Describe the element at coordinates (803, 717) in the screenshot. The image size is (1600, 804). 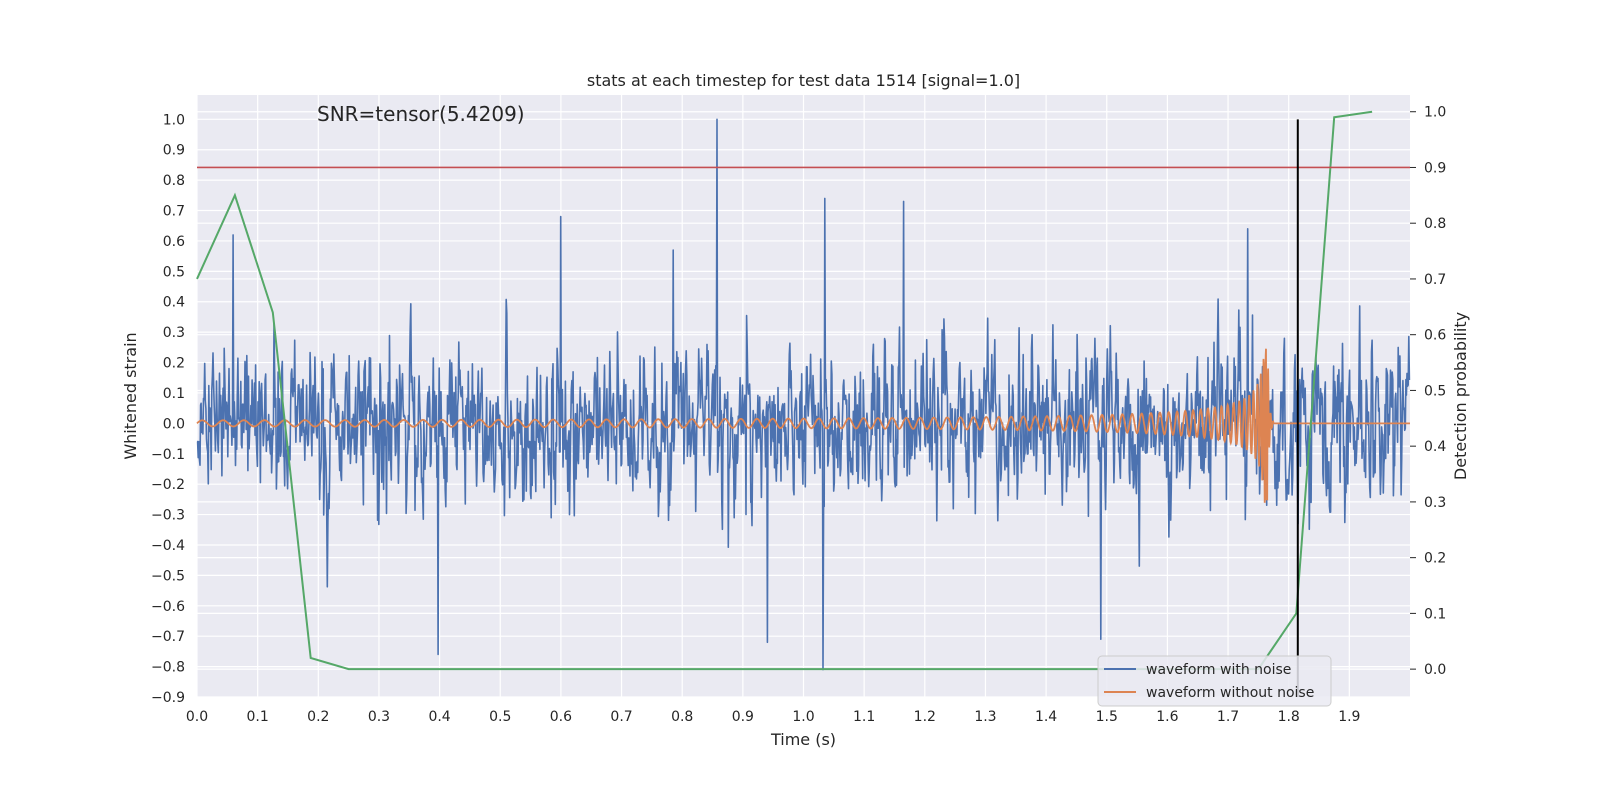
I see `x-tick-label: 1.0` at that location.